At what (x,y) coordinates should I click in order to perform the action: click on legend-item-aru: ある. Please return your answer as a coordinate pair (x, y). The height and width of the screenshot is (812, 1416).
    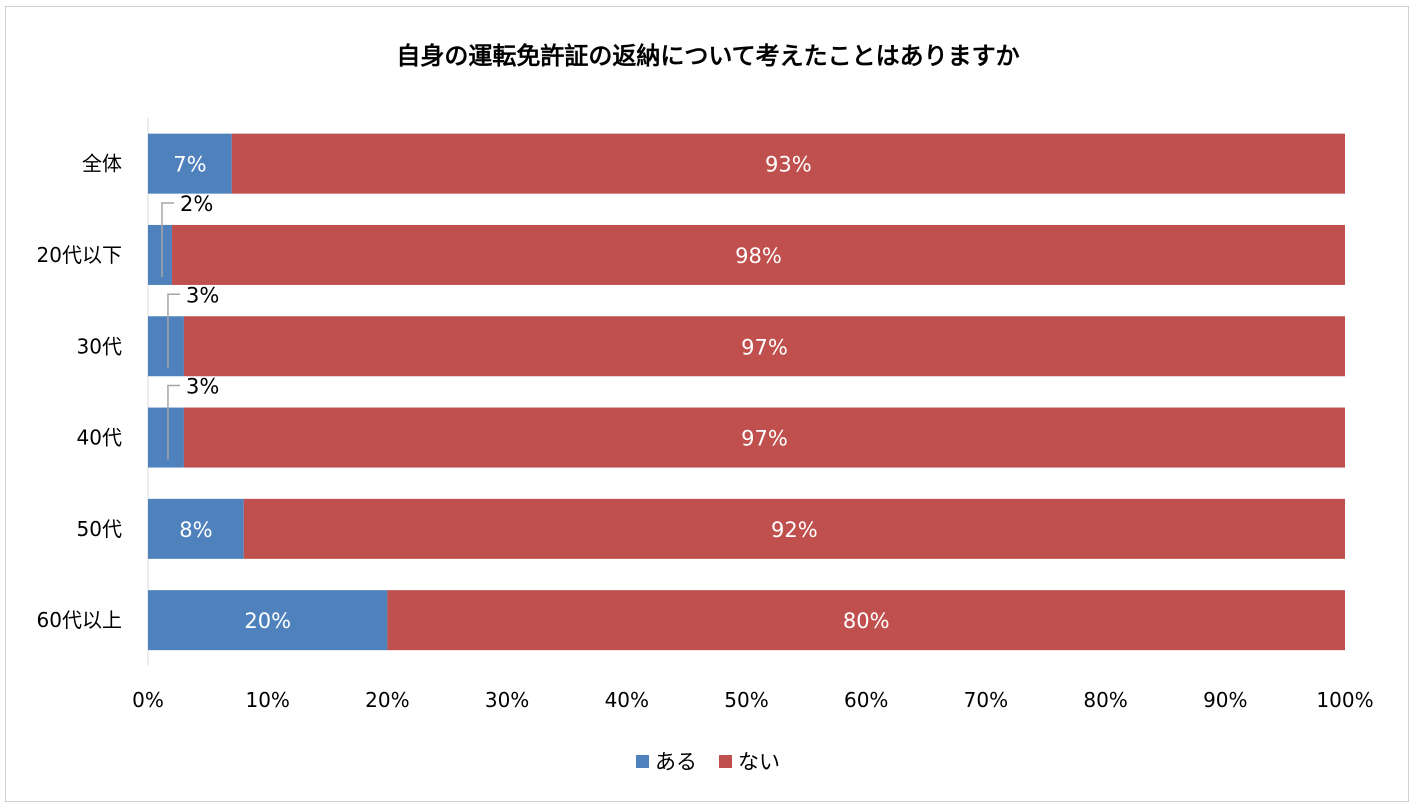
    Looking at the image, I should click on (666, 761).